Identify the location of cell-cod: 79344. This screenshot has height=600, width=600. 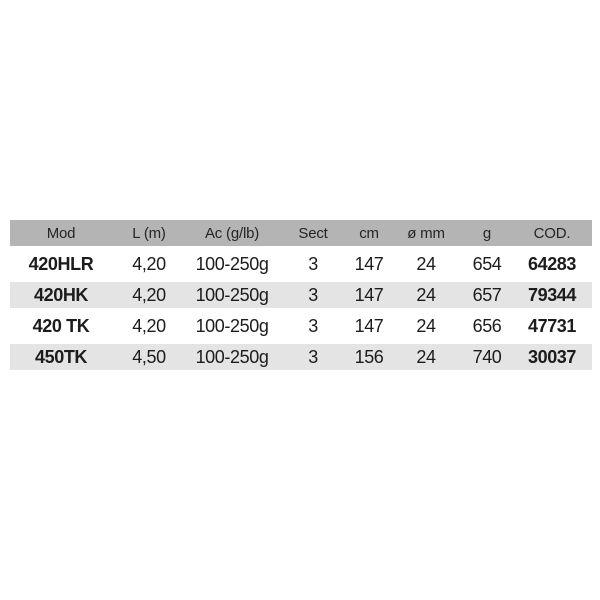
(552, 295).